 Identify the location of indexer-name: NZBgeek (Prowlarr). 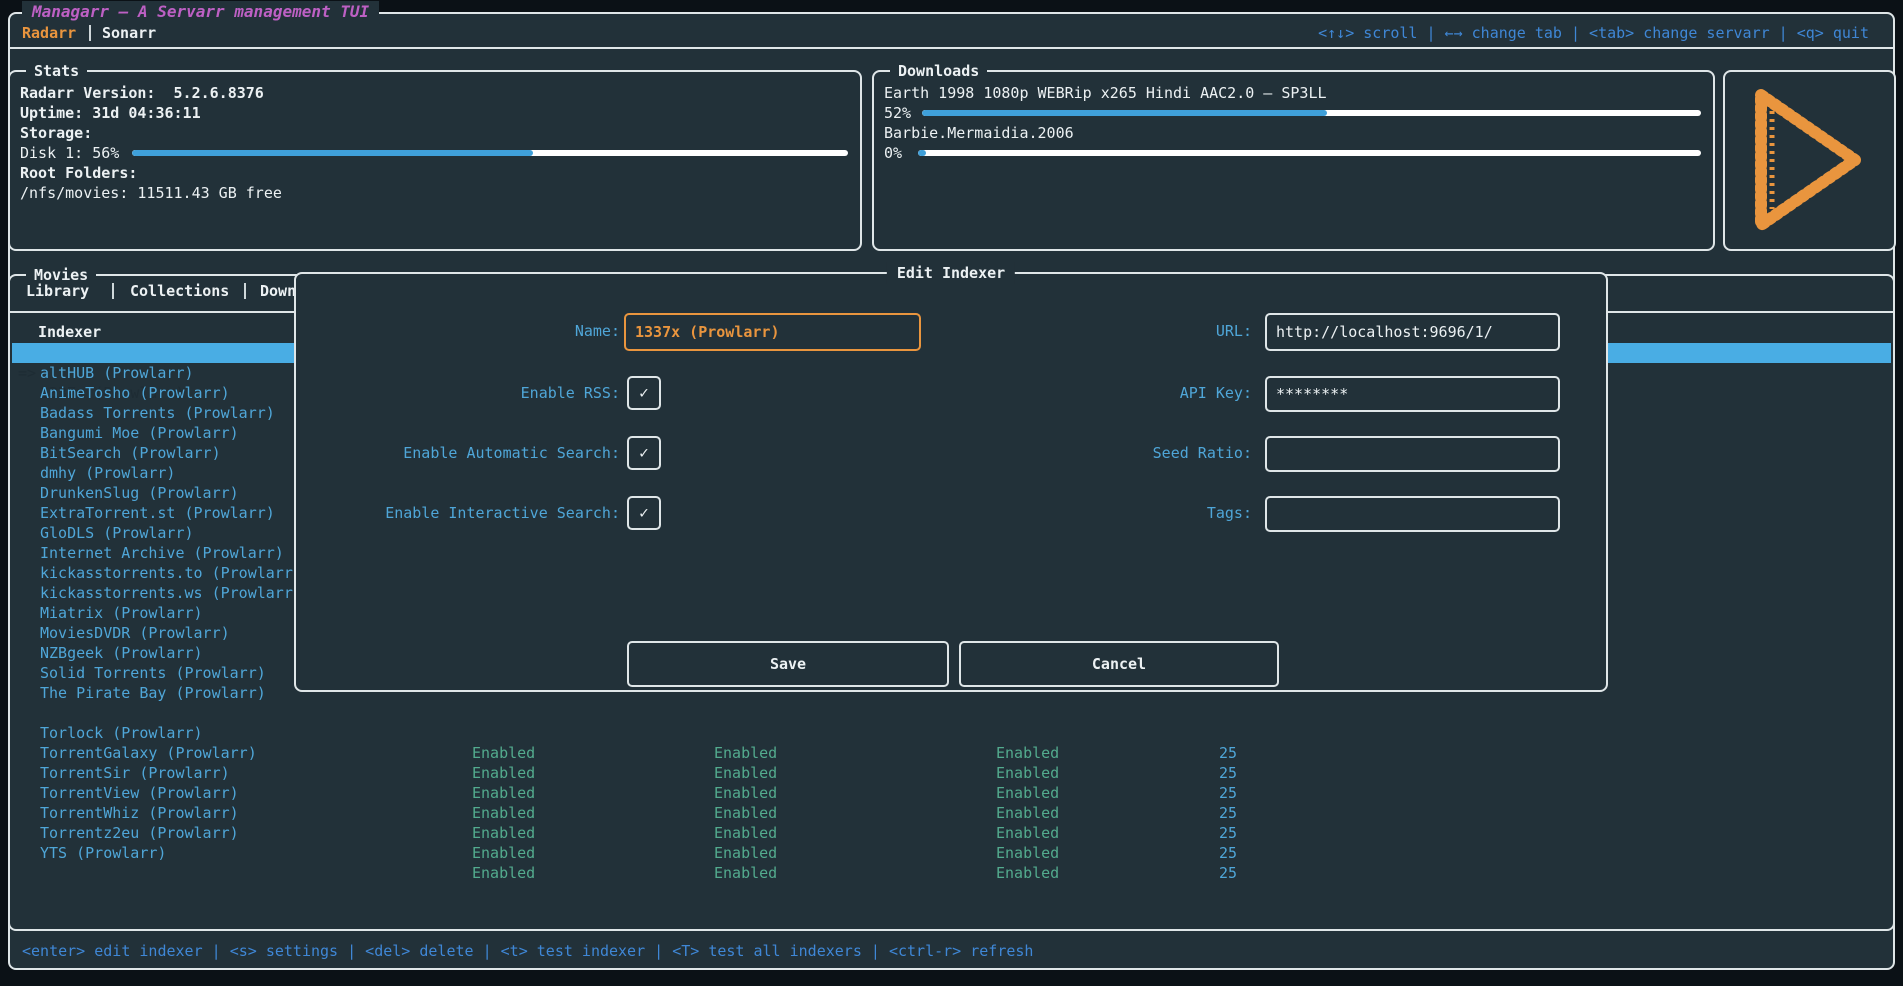
(121, 653).